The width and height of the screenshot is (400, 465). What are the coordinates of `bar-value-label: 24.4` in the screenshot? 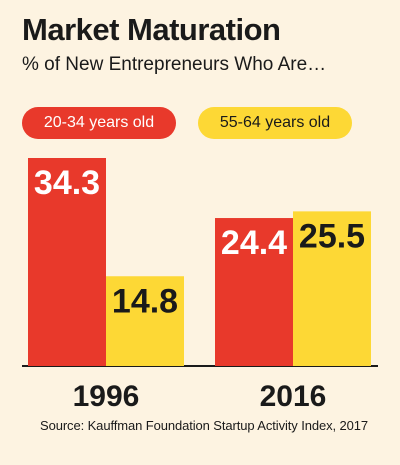 It's located at (254, 243).